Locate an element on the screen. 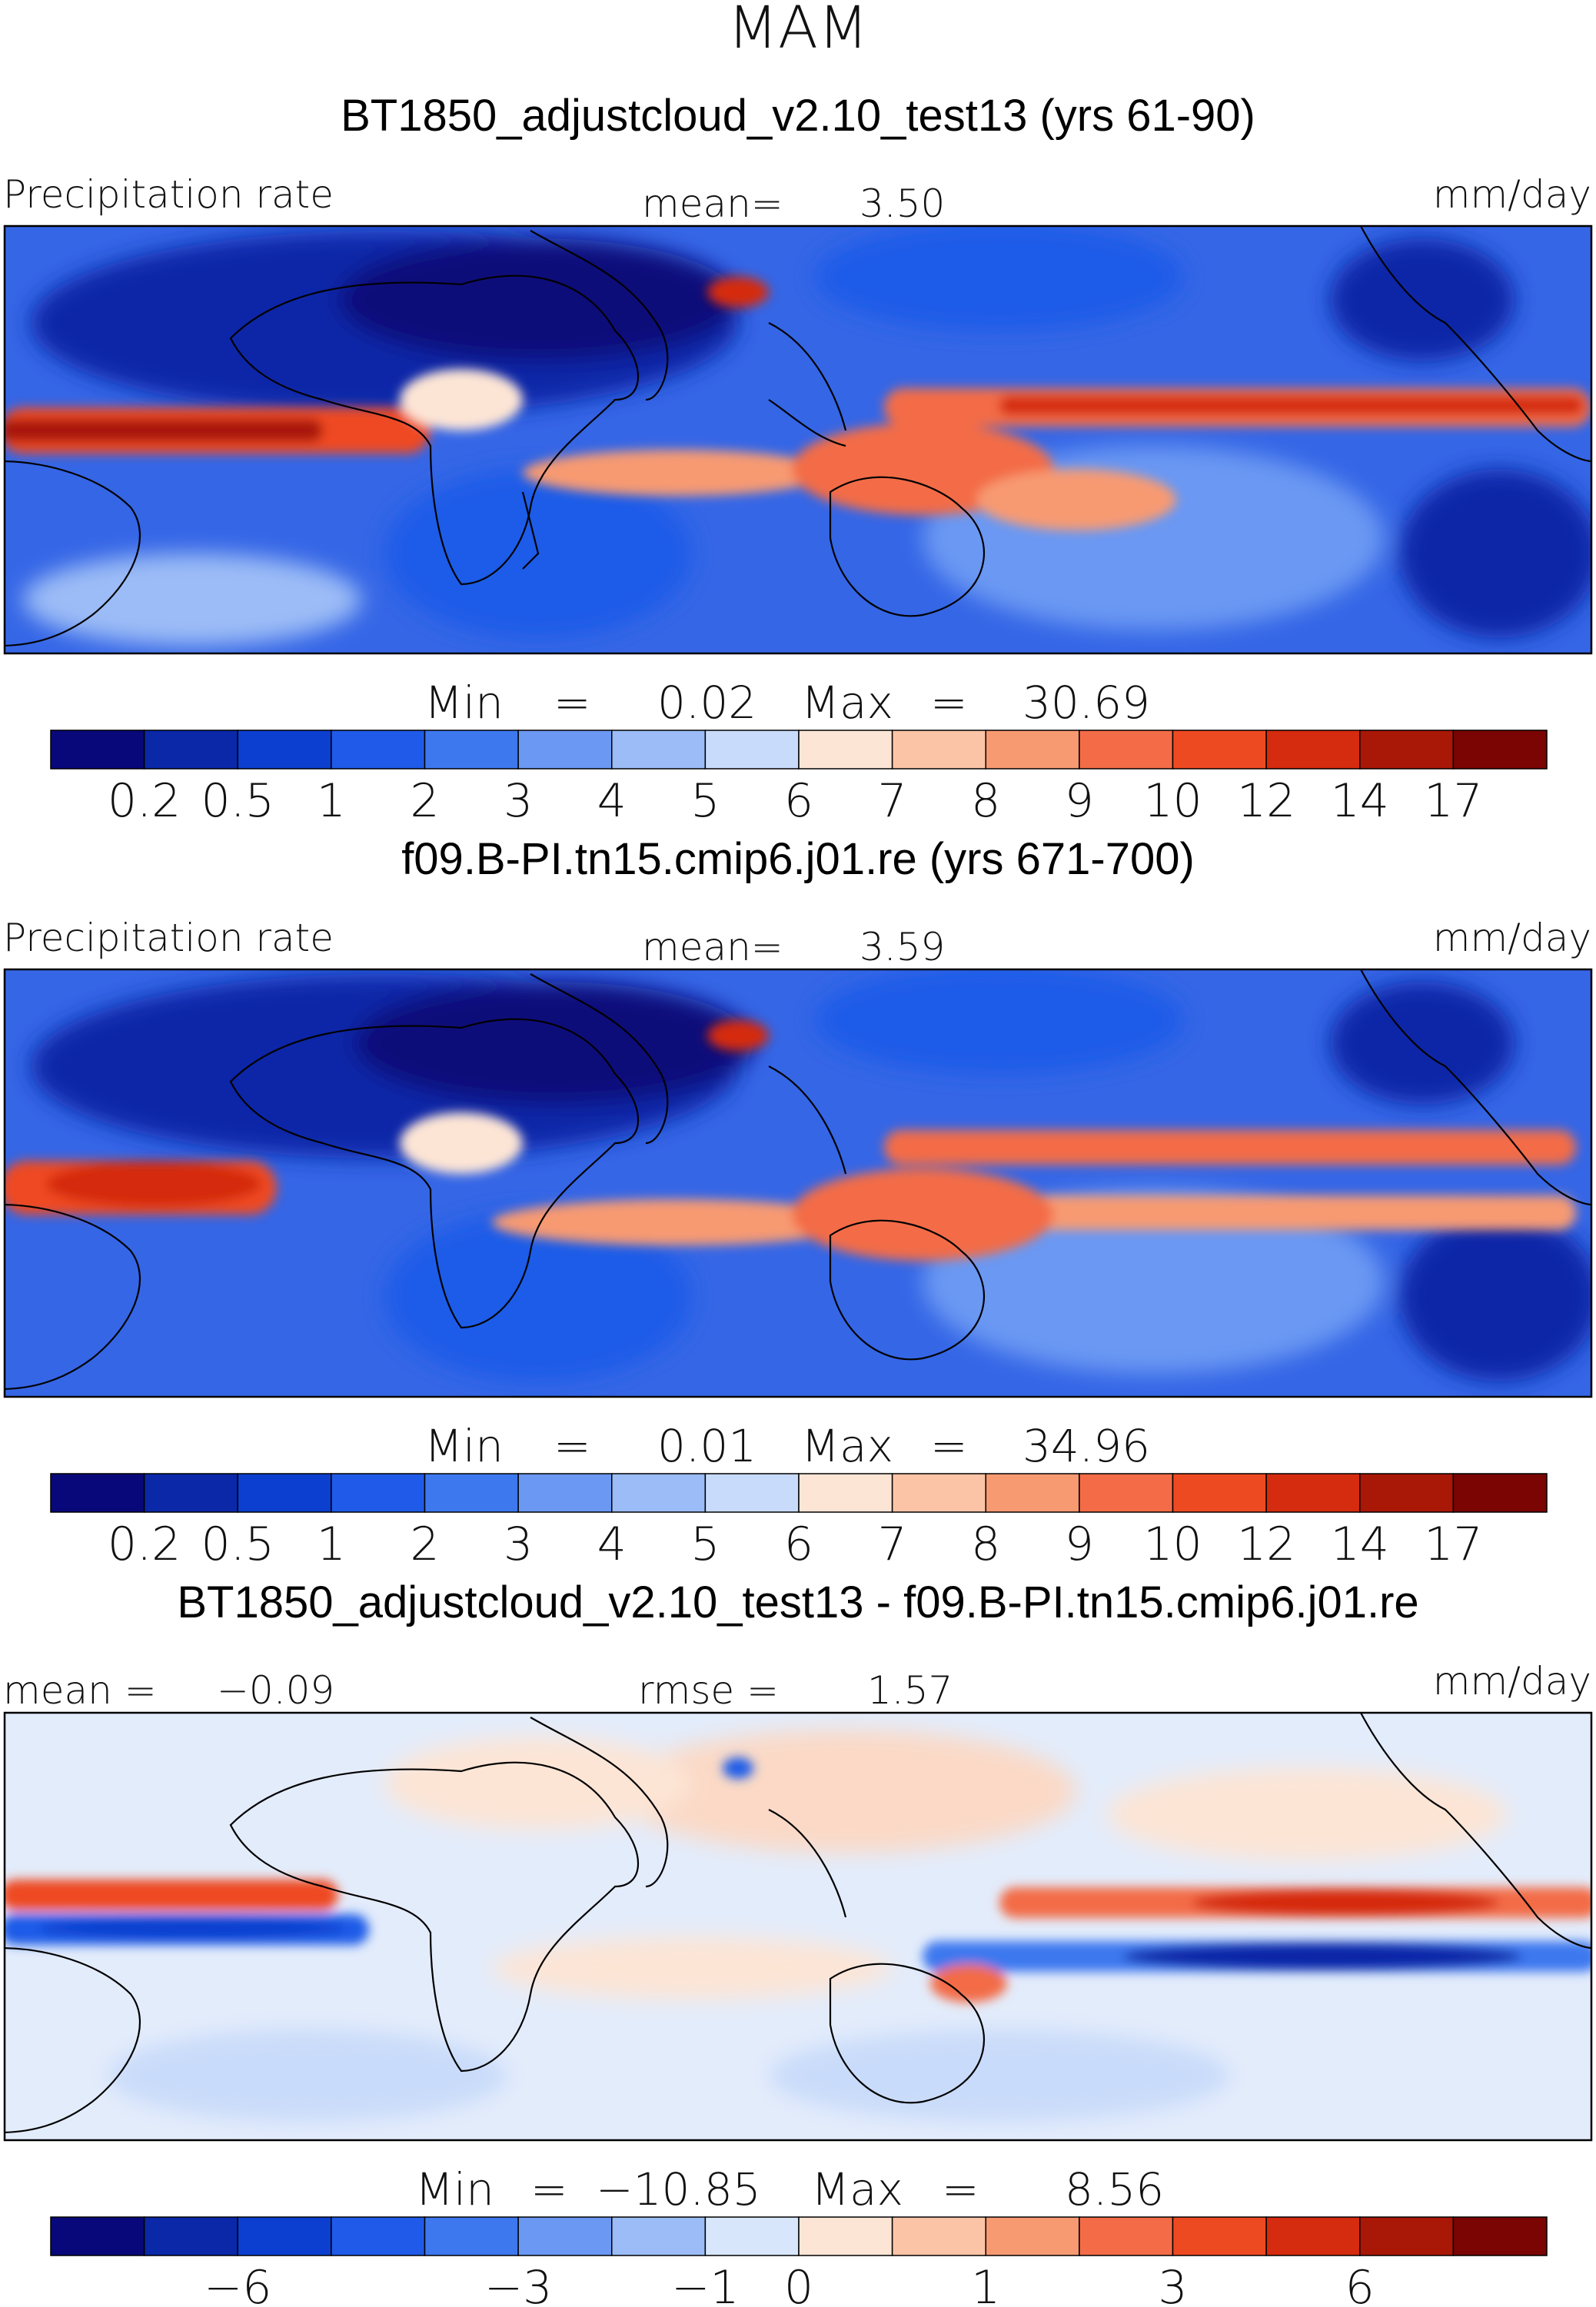 This screenshot has height=2307, width=1596. colorbar-tick-label: 14 is located at coordinates (1360, 1544).